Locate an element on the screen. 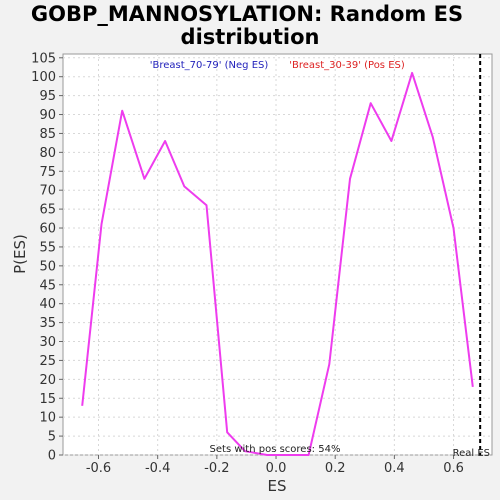 The width and height of the screenshot is (500, 500). x-tick-label: -0.6 is located at coordinates (98, 468).